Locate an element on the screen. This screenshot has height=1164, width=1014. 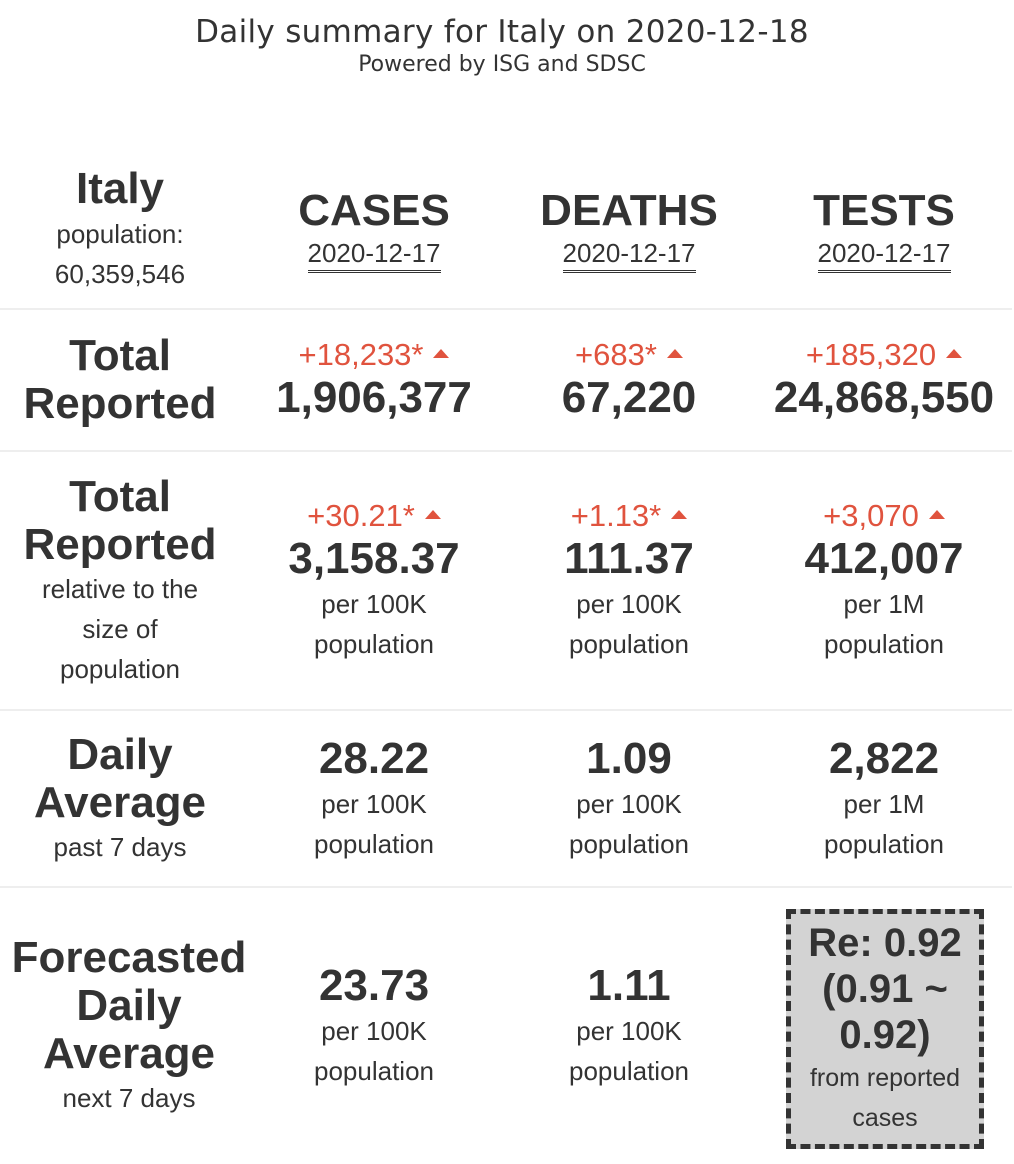
re-range-line: 0.92) is located at coordinates (885, 1035).